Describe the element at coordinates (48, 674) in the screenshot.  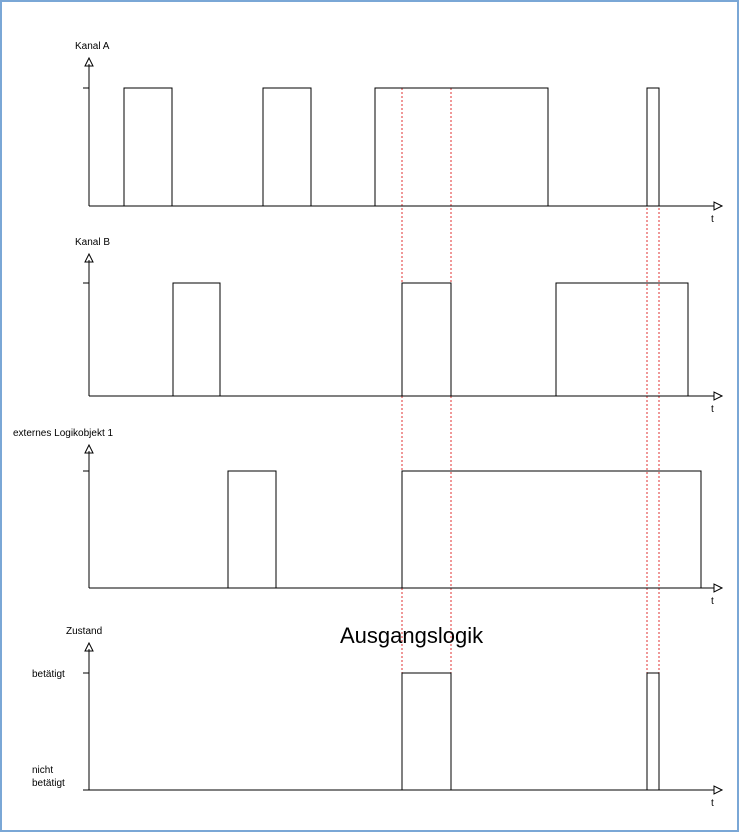
I see `level-high-label: betätigt` at that location.